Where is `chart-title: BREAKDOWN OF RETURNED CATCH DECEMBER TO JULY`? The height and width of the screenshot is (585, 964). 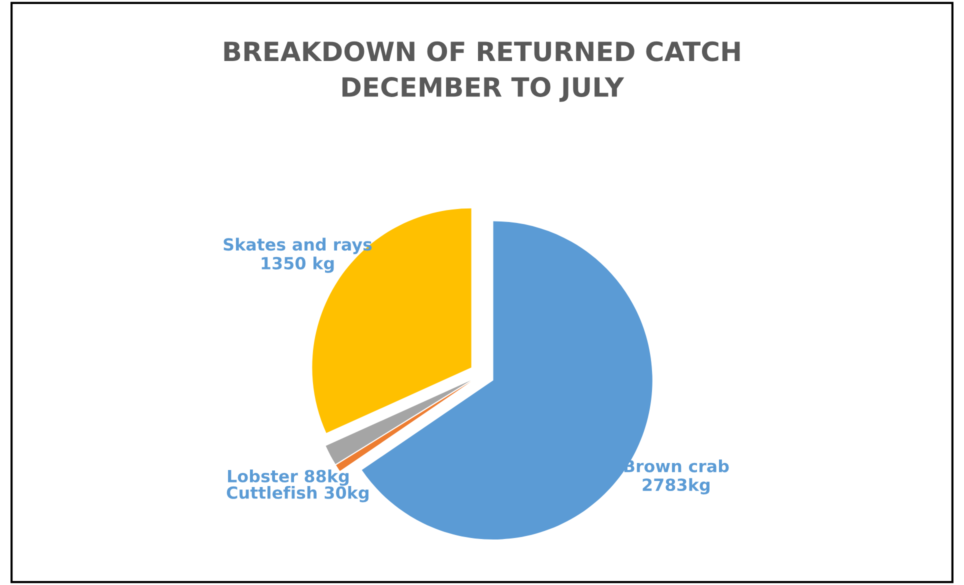
chart-title: BREAKDOWN OF RETURNED CATCH DECEMBER TO JULY is located at coordinates (482, 71).